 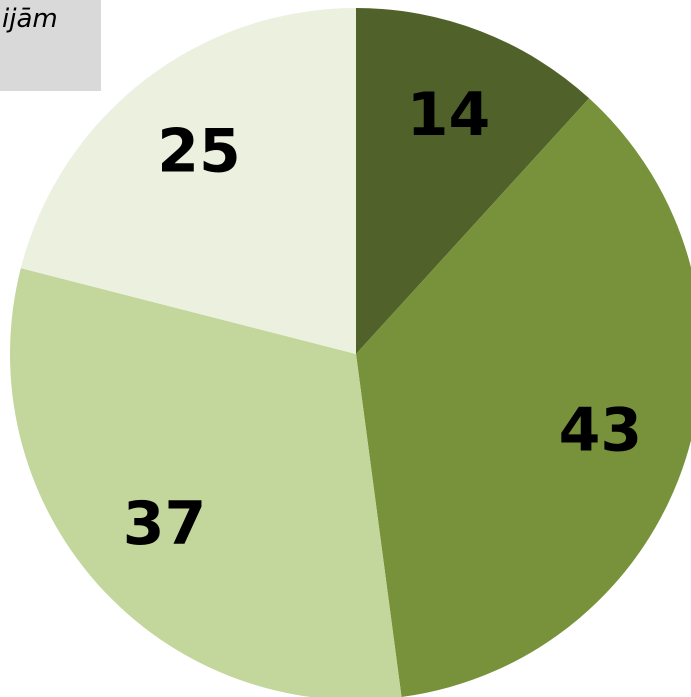 What do you see at coordinates (30, 19) in the screenshot?
I see `legend-text: ijām` at bounding box center [30, 19].